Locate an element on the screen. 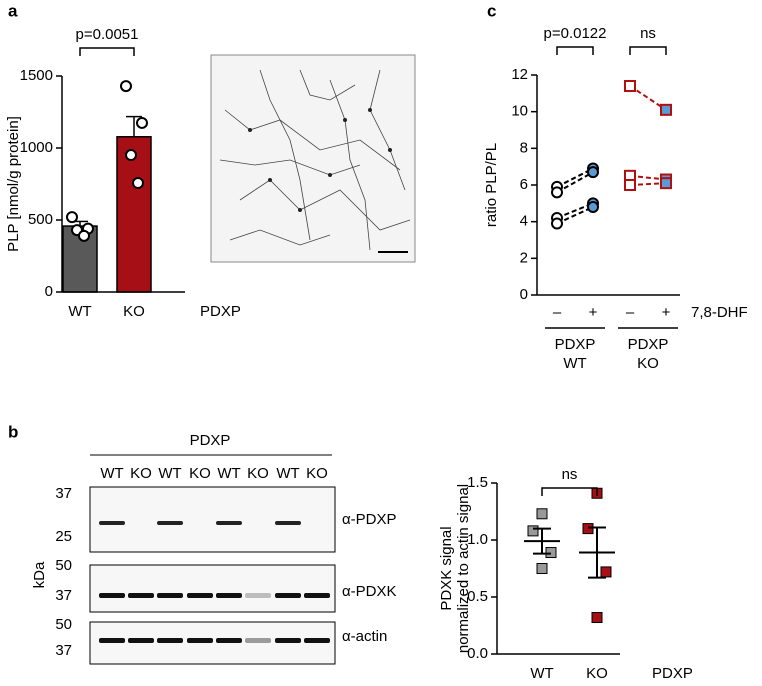  group-label: WT is located at coordinates (574, 363).